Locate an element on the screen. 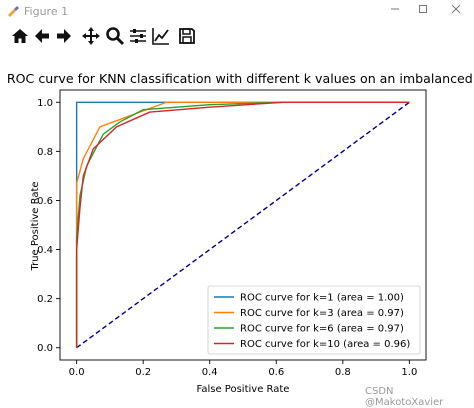  y-axis-label: True Positive Rate is located at coordinates (35, 226).